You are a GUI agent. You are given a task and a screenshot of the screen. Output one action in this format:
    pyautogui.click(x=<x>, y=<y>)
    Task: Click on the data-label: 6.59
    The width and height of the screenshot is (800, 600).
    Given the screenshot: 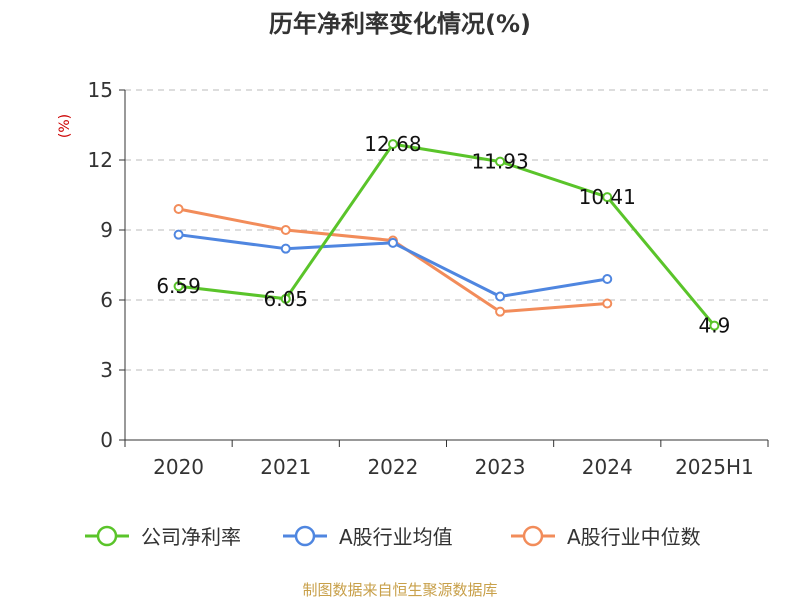 What is the action you would take?
    pyautogui.click(x=178, y=286)
    